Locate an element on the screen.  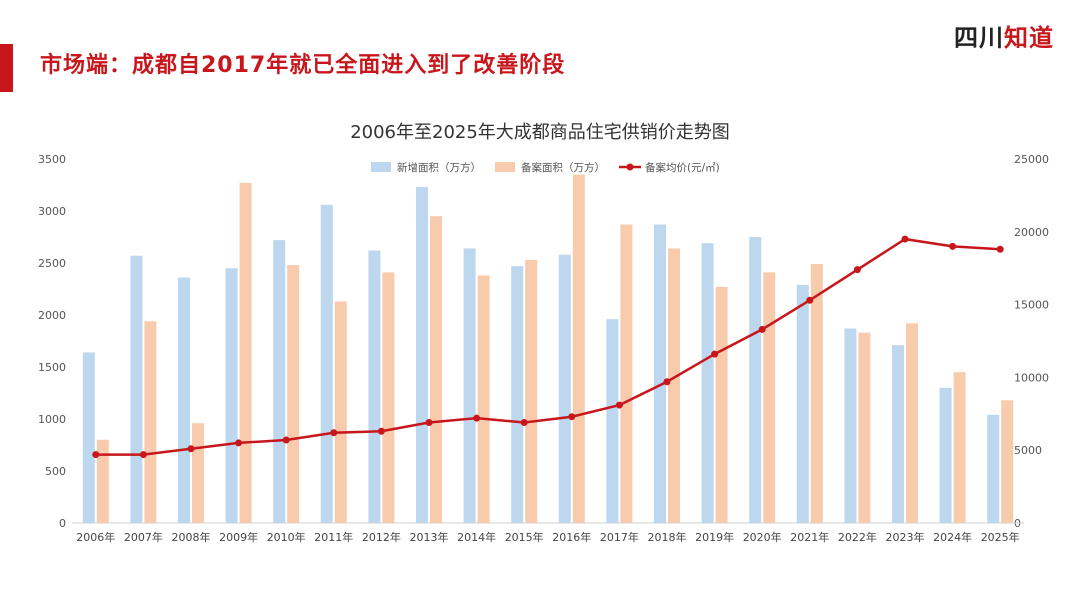
right-axis-tick-label: 10000 is located at coordinates (1031, 377).